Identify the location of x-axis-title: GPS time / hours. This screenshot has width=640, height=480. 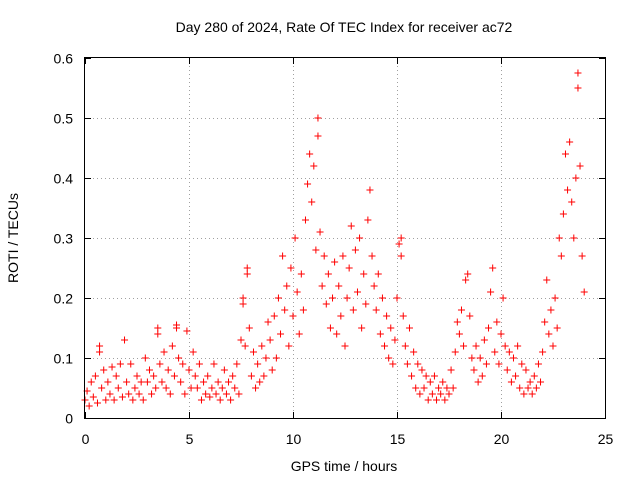
(344, 466).